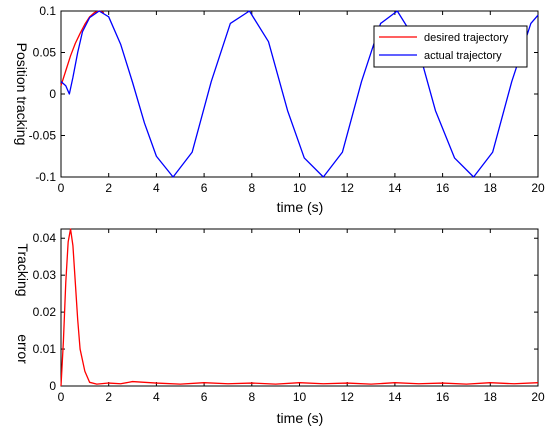 This screenshot has height=437, width=550. What do you see at coordinates (348, 188) in the screenshot?
I see `top-x-tick-label: 12` at bounding box center [348, 188].